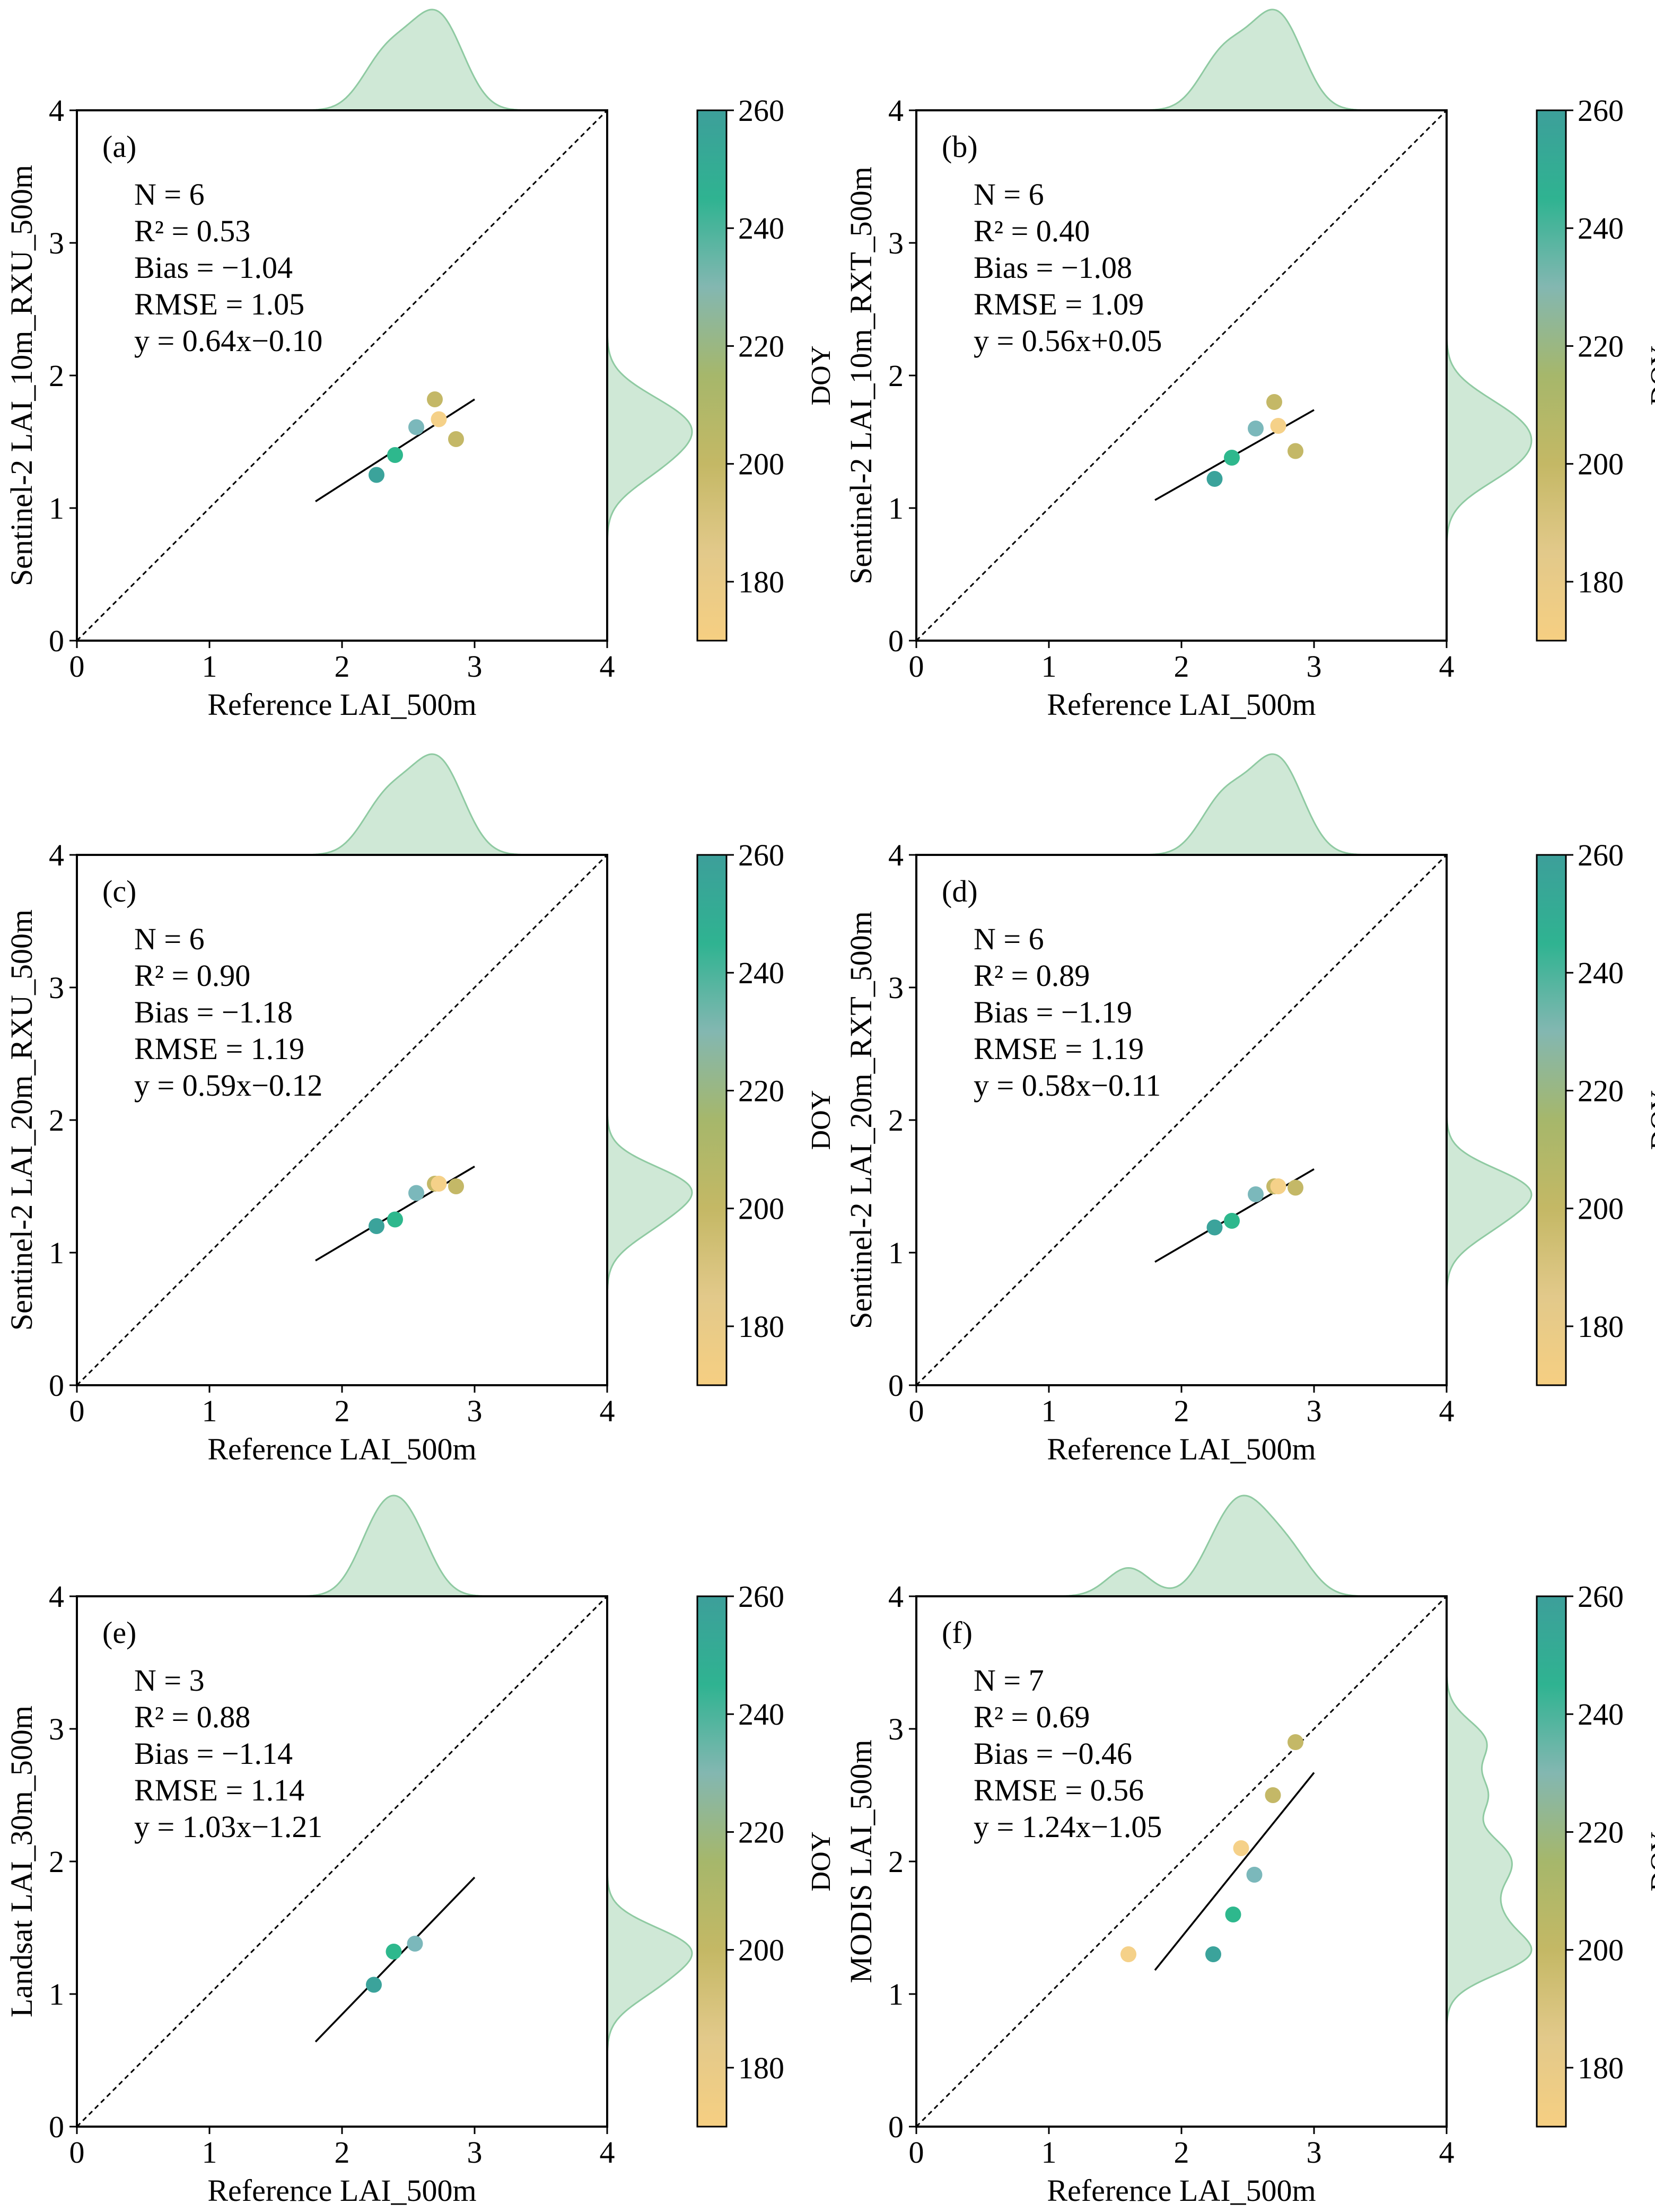  Describe the element at coordinates (213, 1012) in the screenshot. I see `stat-line: Bias = −1.18` at that location.